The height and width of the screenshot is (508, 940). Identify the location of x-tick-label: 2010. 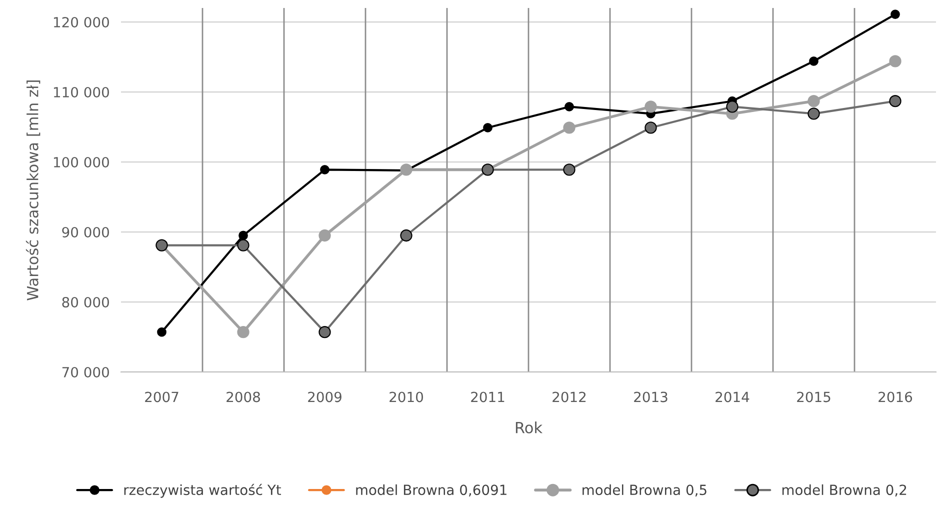
(406, 397).